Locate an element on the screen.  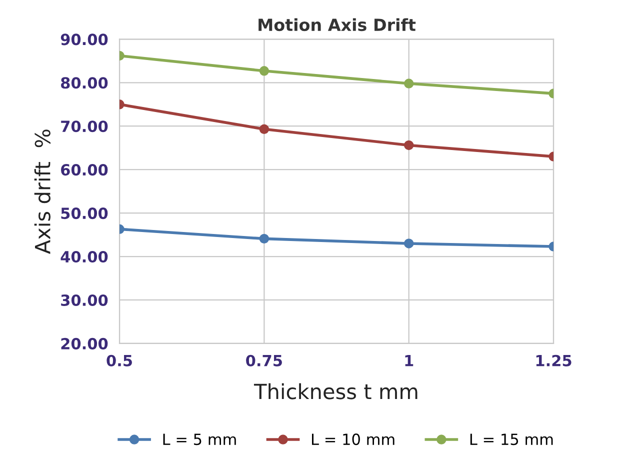
x-tick-label: 1 is located at coordinates (409, 360).